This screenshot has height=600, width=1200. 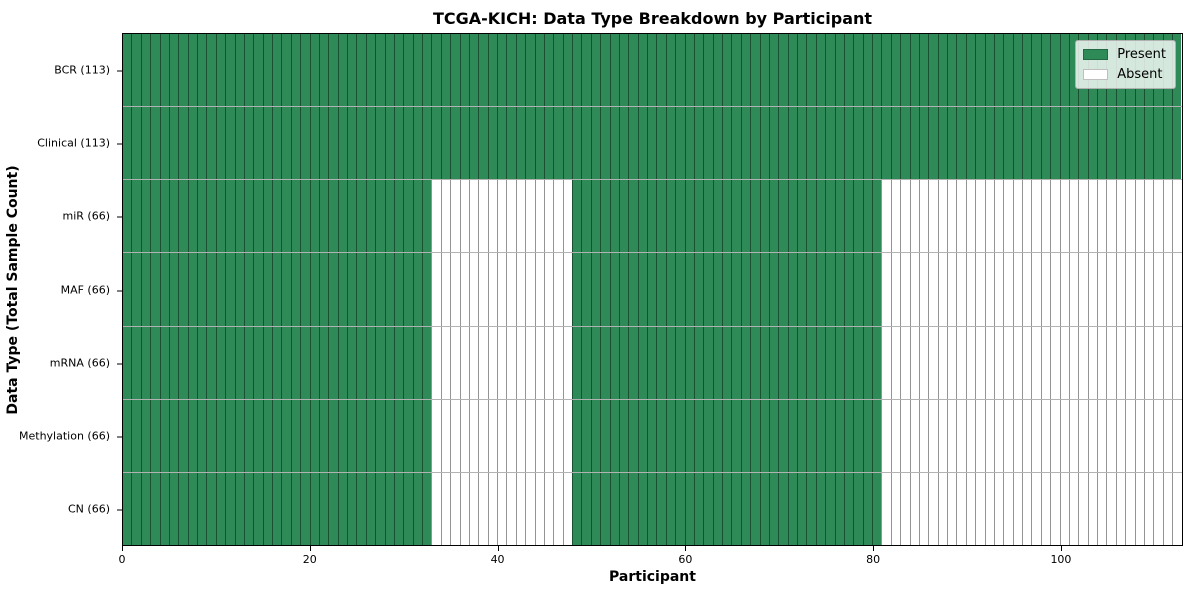 What do you see at coordinates (119, 510) in the screenshot?
I see `y-tick-mark` at bounding box center [119, 510].